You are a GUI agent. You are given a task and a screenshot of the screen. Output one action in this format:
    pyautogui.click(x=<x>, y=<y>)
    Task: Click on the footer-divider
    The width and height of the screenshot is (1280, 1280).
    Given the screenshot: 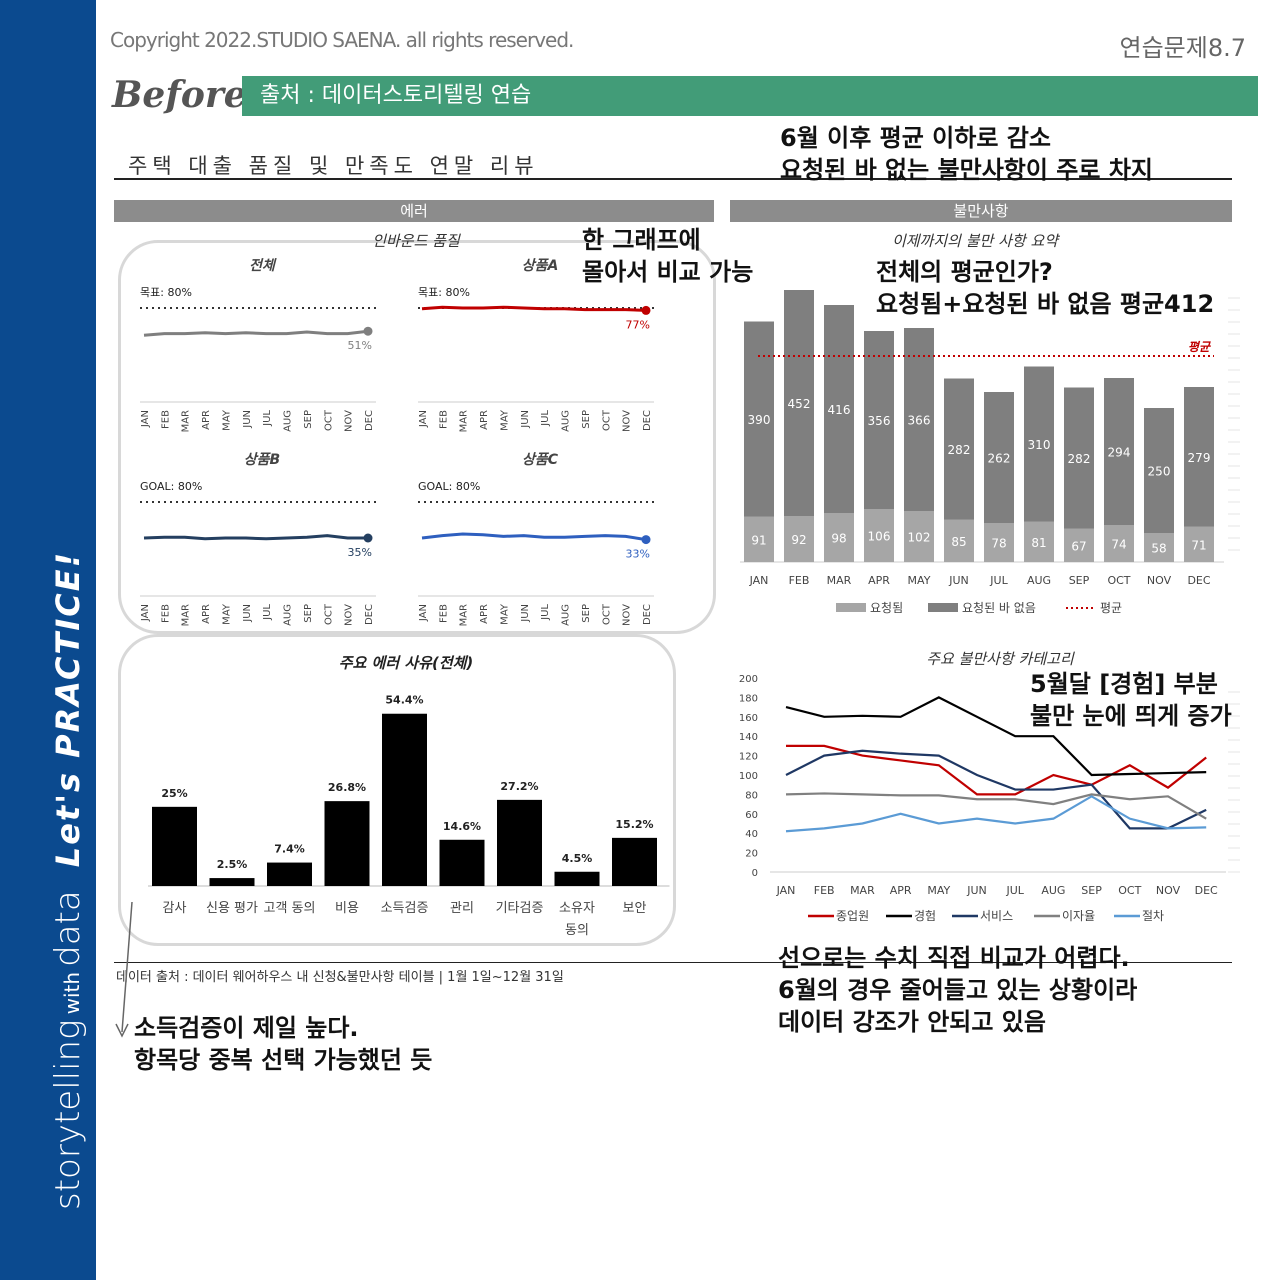 What is the action you would take?
    pyautogui.click(x=673, y=962)
    